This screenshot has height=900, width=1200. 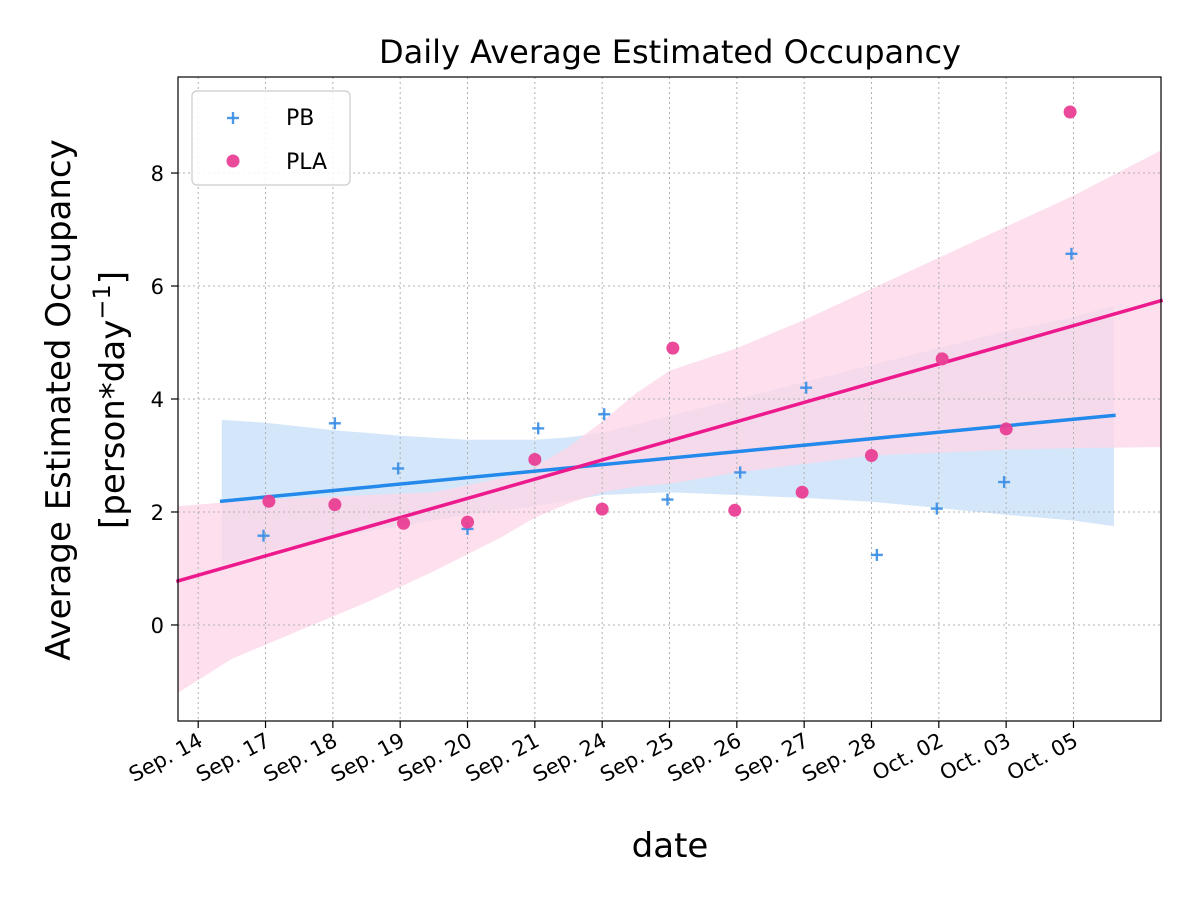 I want to click on y-axis-label-unit: [person*day, so click(x=113, y=424).